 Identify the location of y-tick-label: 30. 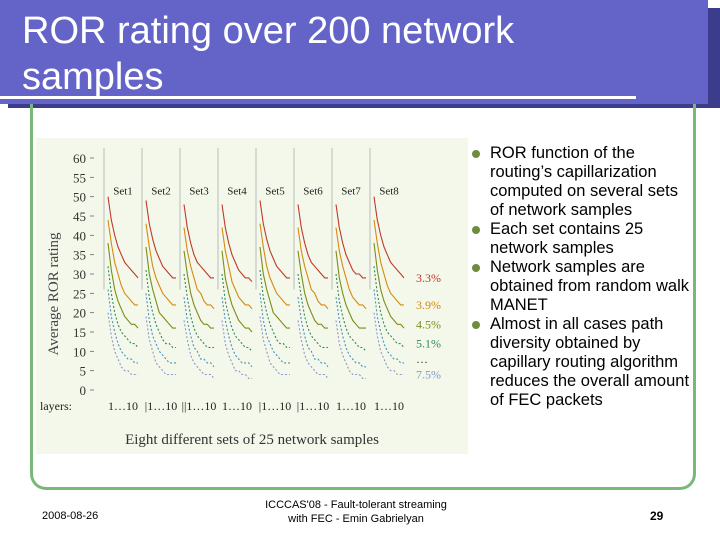
(79, 274).